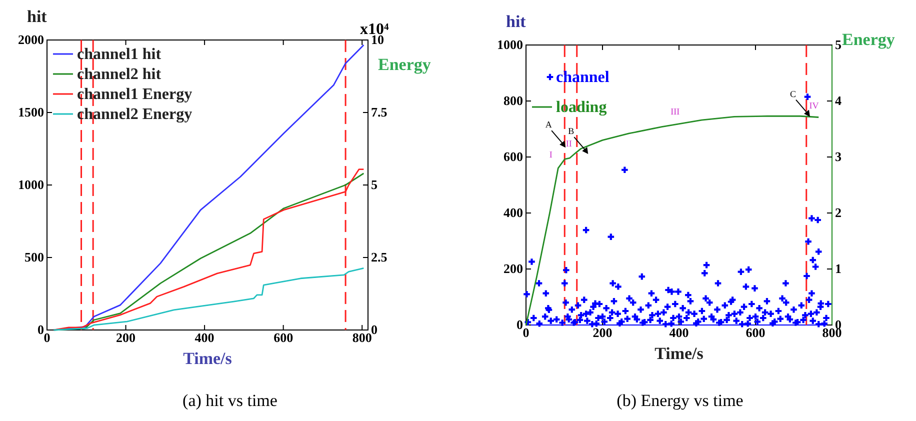  I want to click on y-tick-label: 600, so click(513, 156).